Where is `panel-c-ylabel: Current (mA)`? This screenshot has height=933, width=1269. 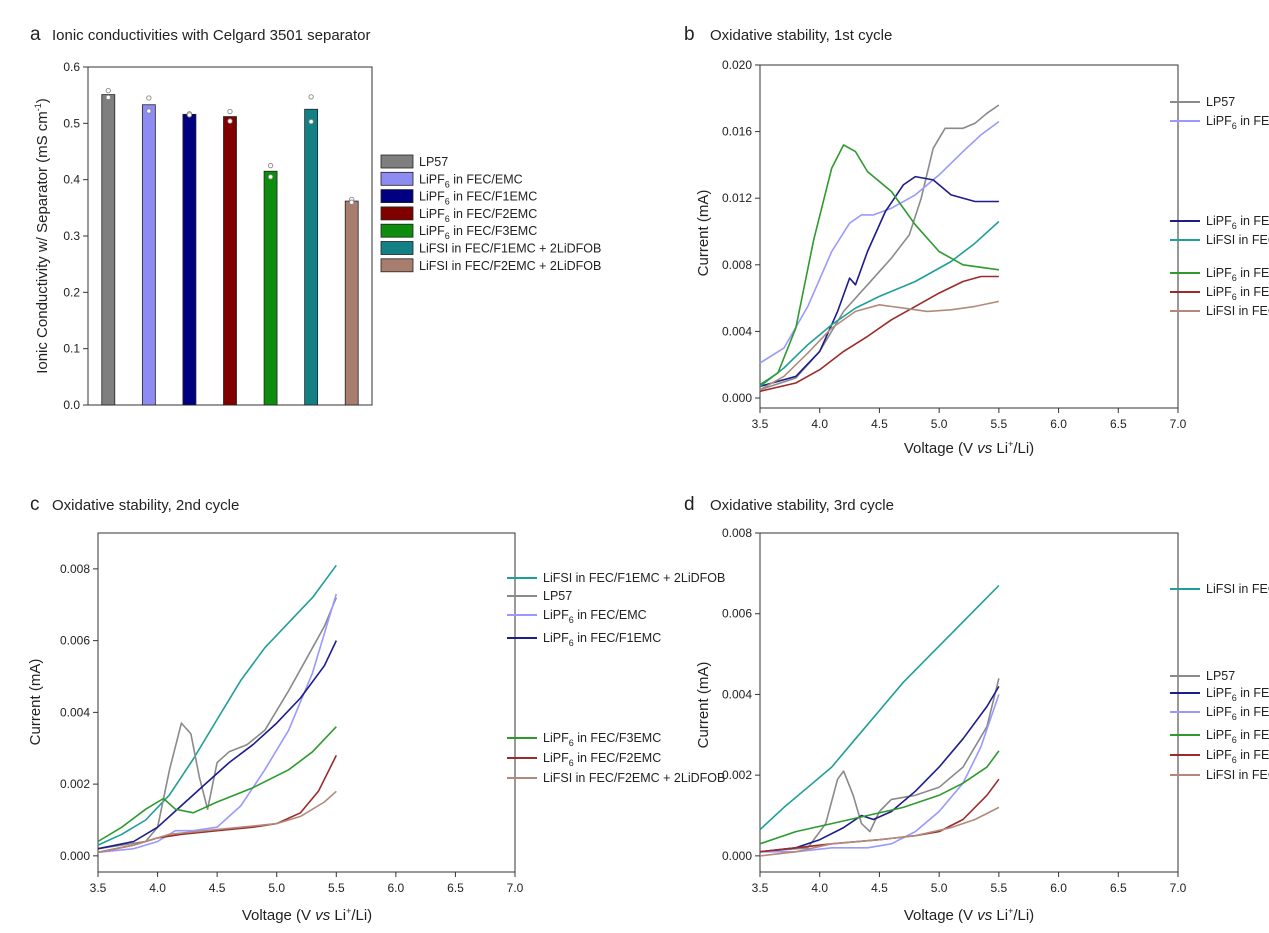
panel-c-ylabel: Current (mA) is located at coordinates (35, 702).